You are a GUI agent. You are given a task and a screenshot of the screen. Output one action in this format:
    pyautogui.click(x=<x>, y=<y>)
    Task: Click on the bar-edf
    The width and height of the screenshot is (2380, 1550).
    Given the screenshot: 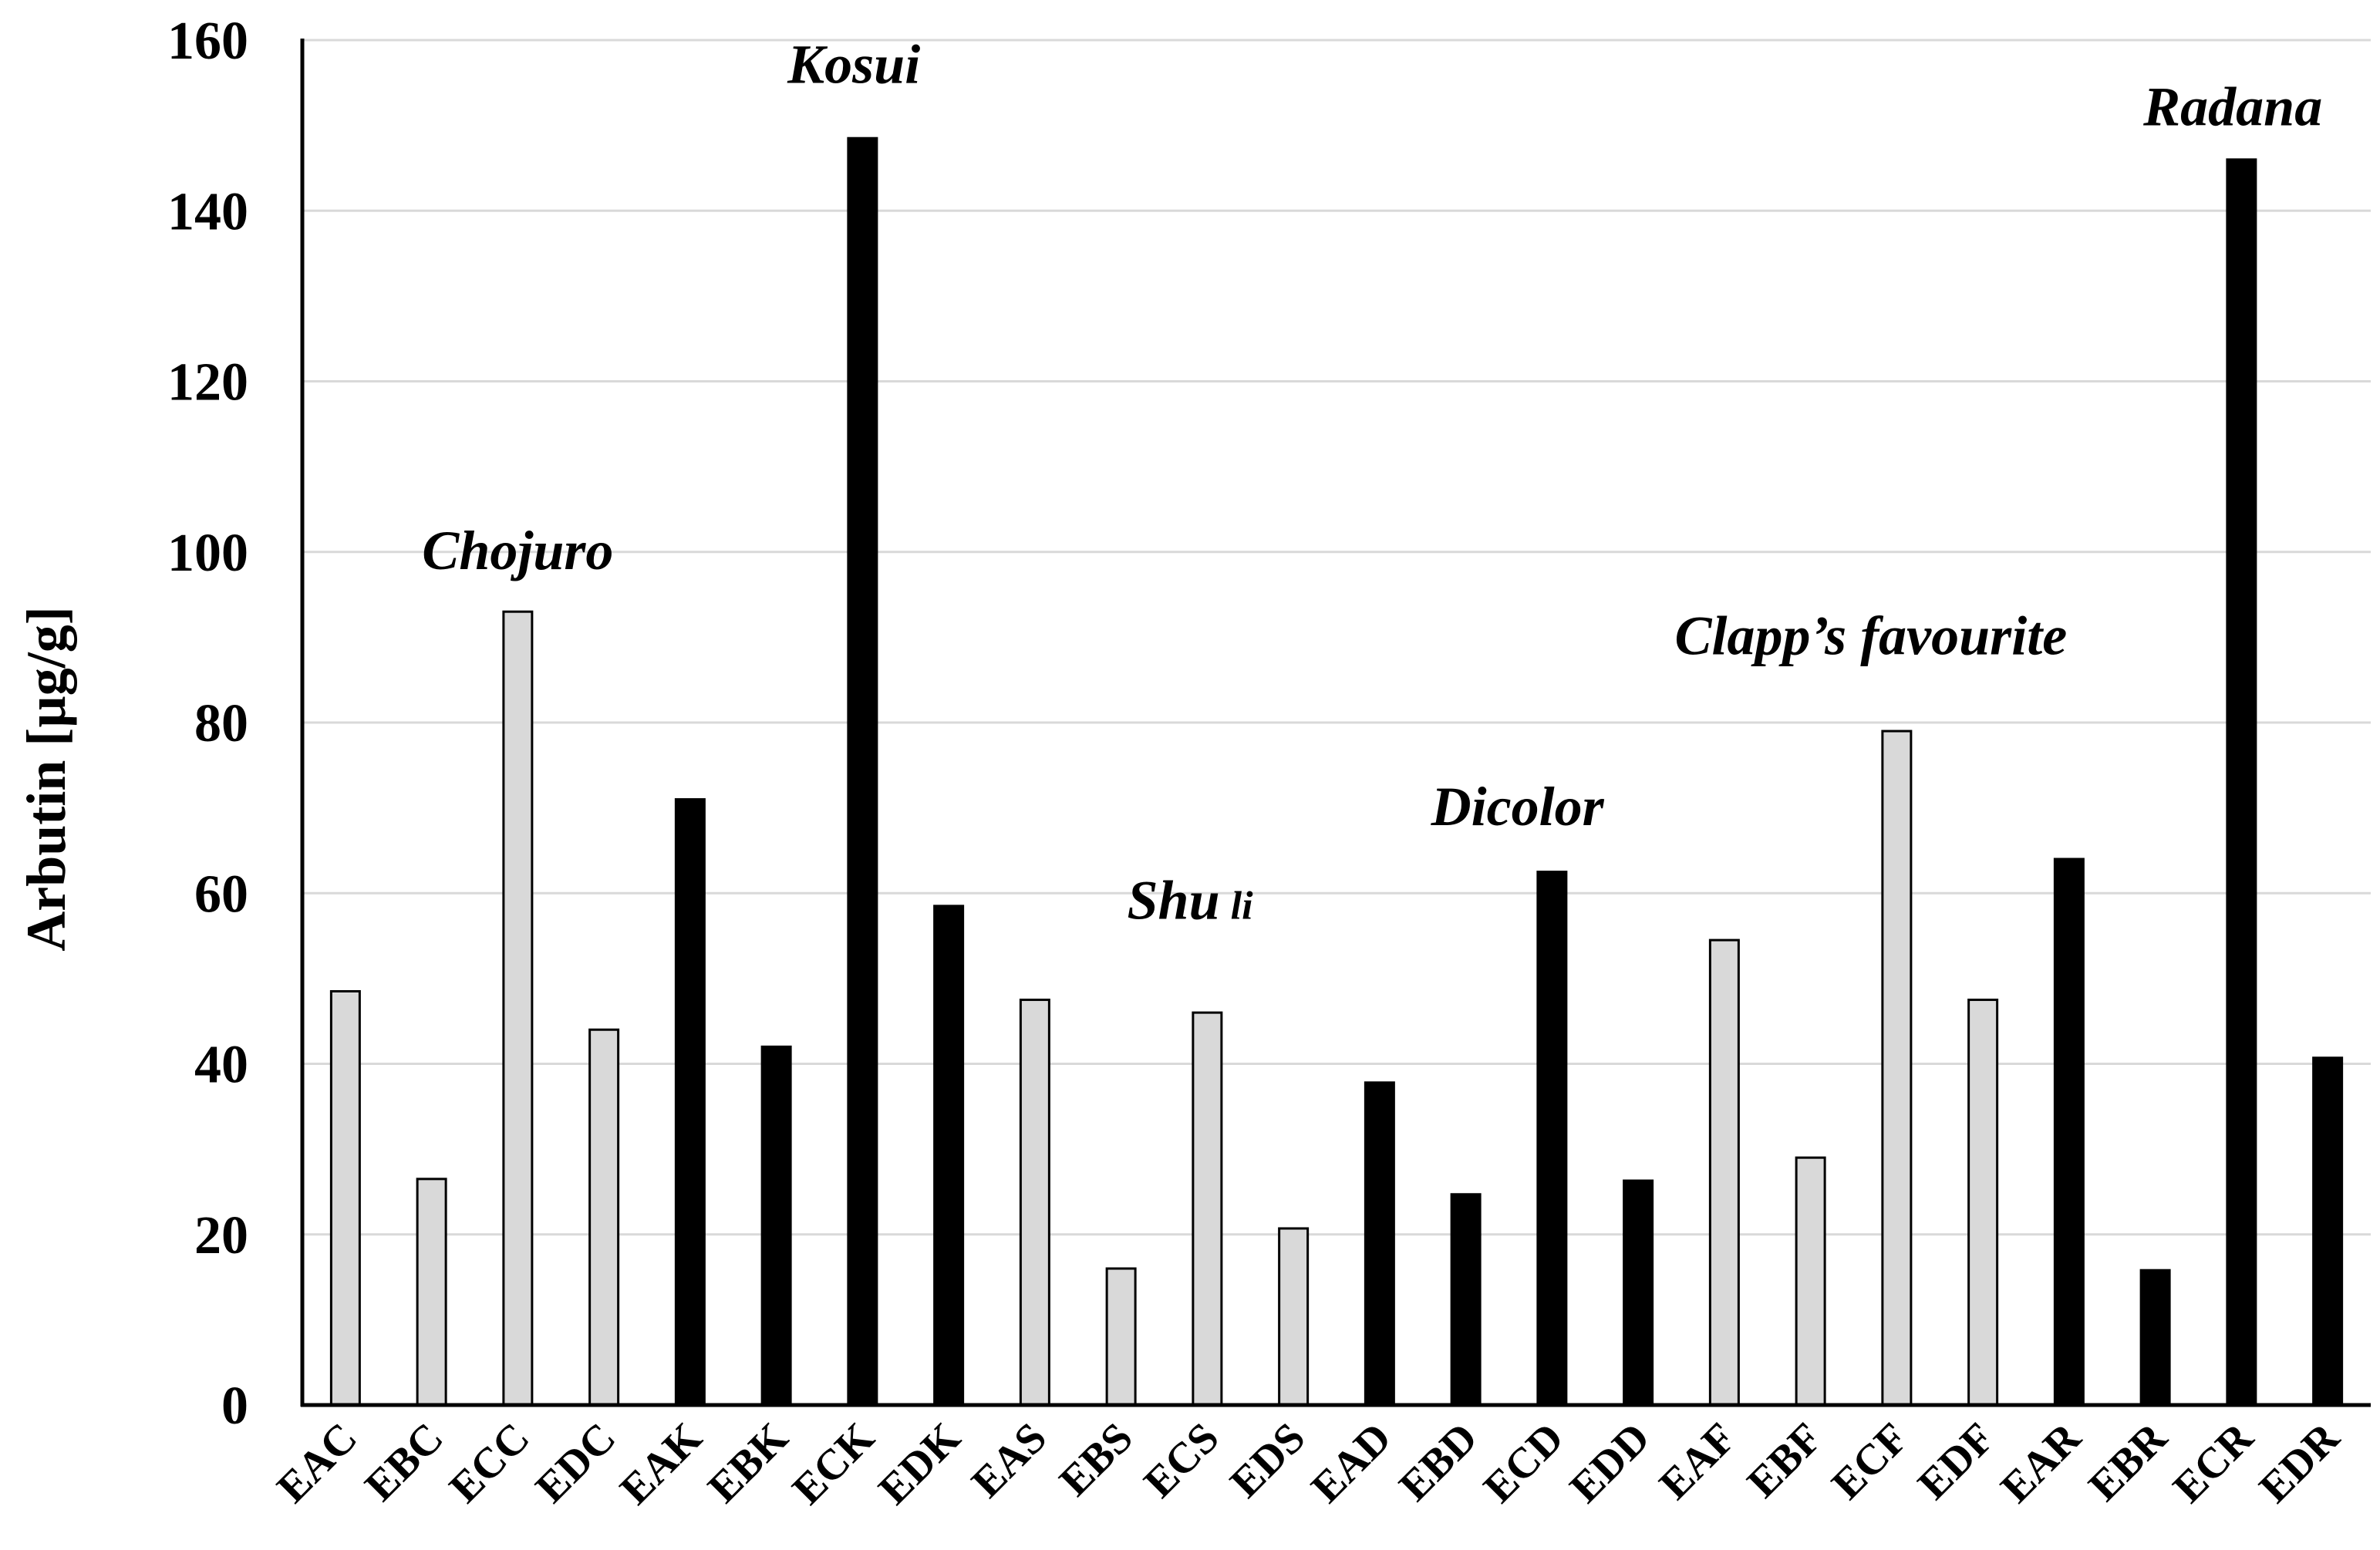 What is the action you would take?
    pyautogui.click(x=1983, y=1203)
    